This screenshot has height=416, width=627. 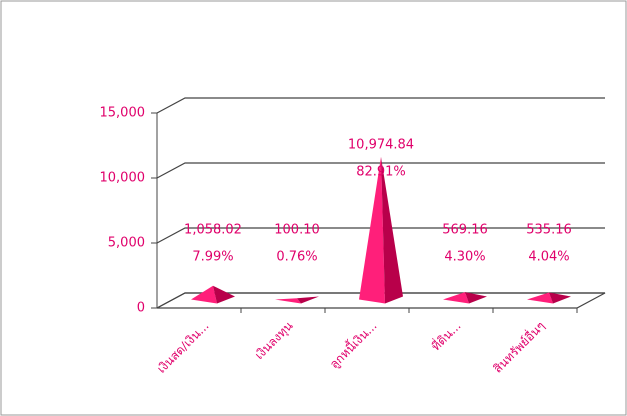 I want to click on value-label: 100.10, so click(x=297, y=230).